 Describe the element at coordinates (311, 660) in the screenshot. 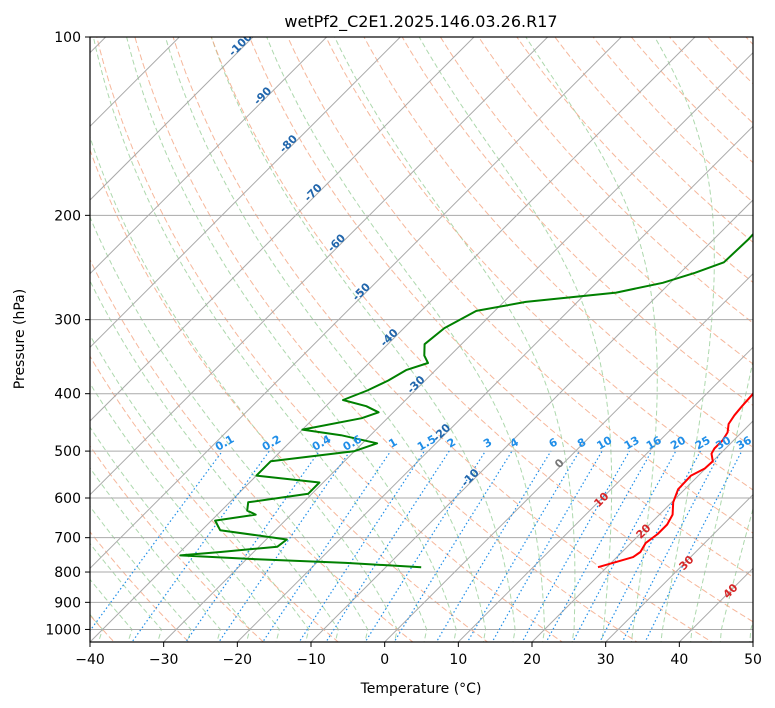

I see `x-tick-label: −10` at that location.